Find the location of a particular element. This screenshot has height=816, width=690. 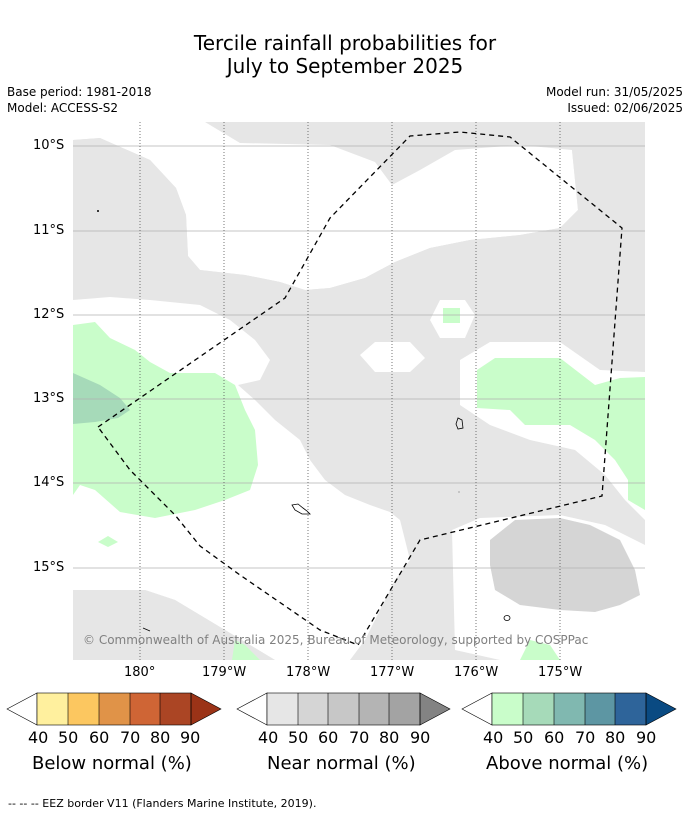

near-normal-50-area is located at coordinates (565, 565).